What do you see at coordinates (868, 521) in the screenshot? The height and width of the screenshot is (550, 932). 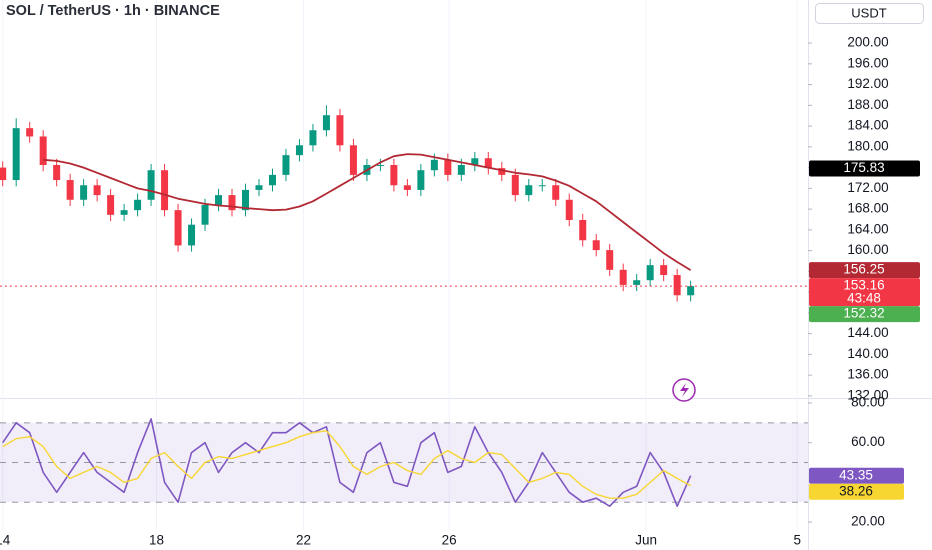 I see `y-tick-label: 20.00` at bounding box center [868, 521].